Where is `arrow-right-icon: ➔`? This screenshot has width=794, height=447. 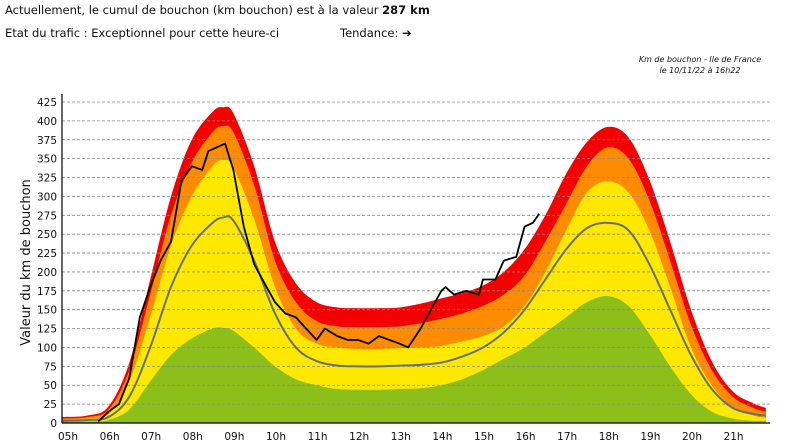
arrow-right-icon: ➔ is located at coordinates (407, 33).